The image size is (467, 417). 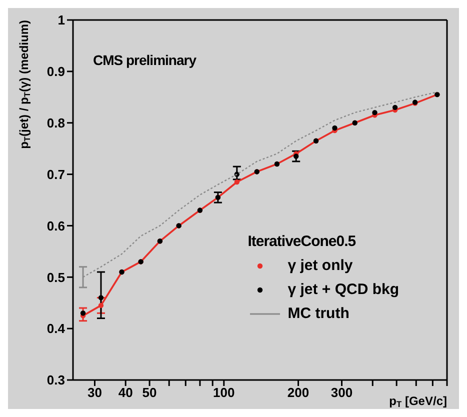 What do you see at coordinates (320, 266) in the screenshot?
I see `legend-label: γ jet only` at bounding box center [320, 266].